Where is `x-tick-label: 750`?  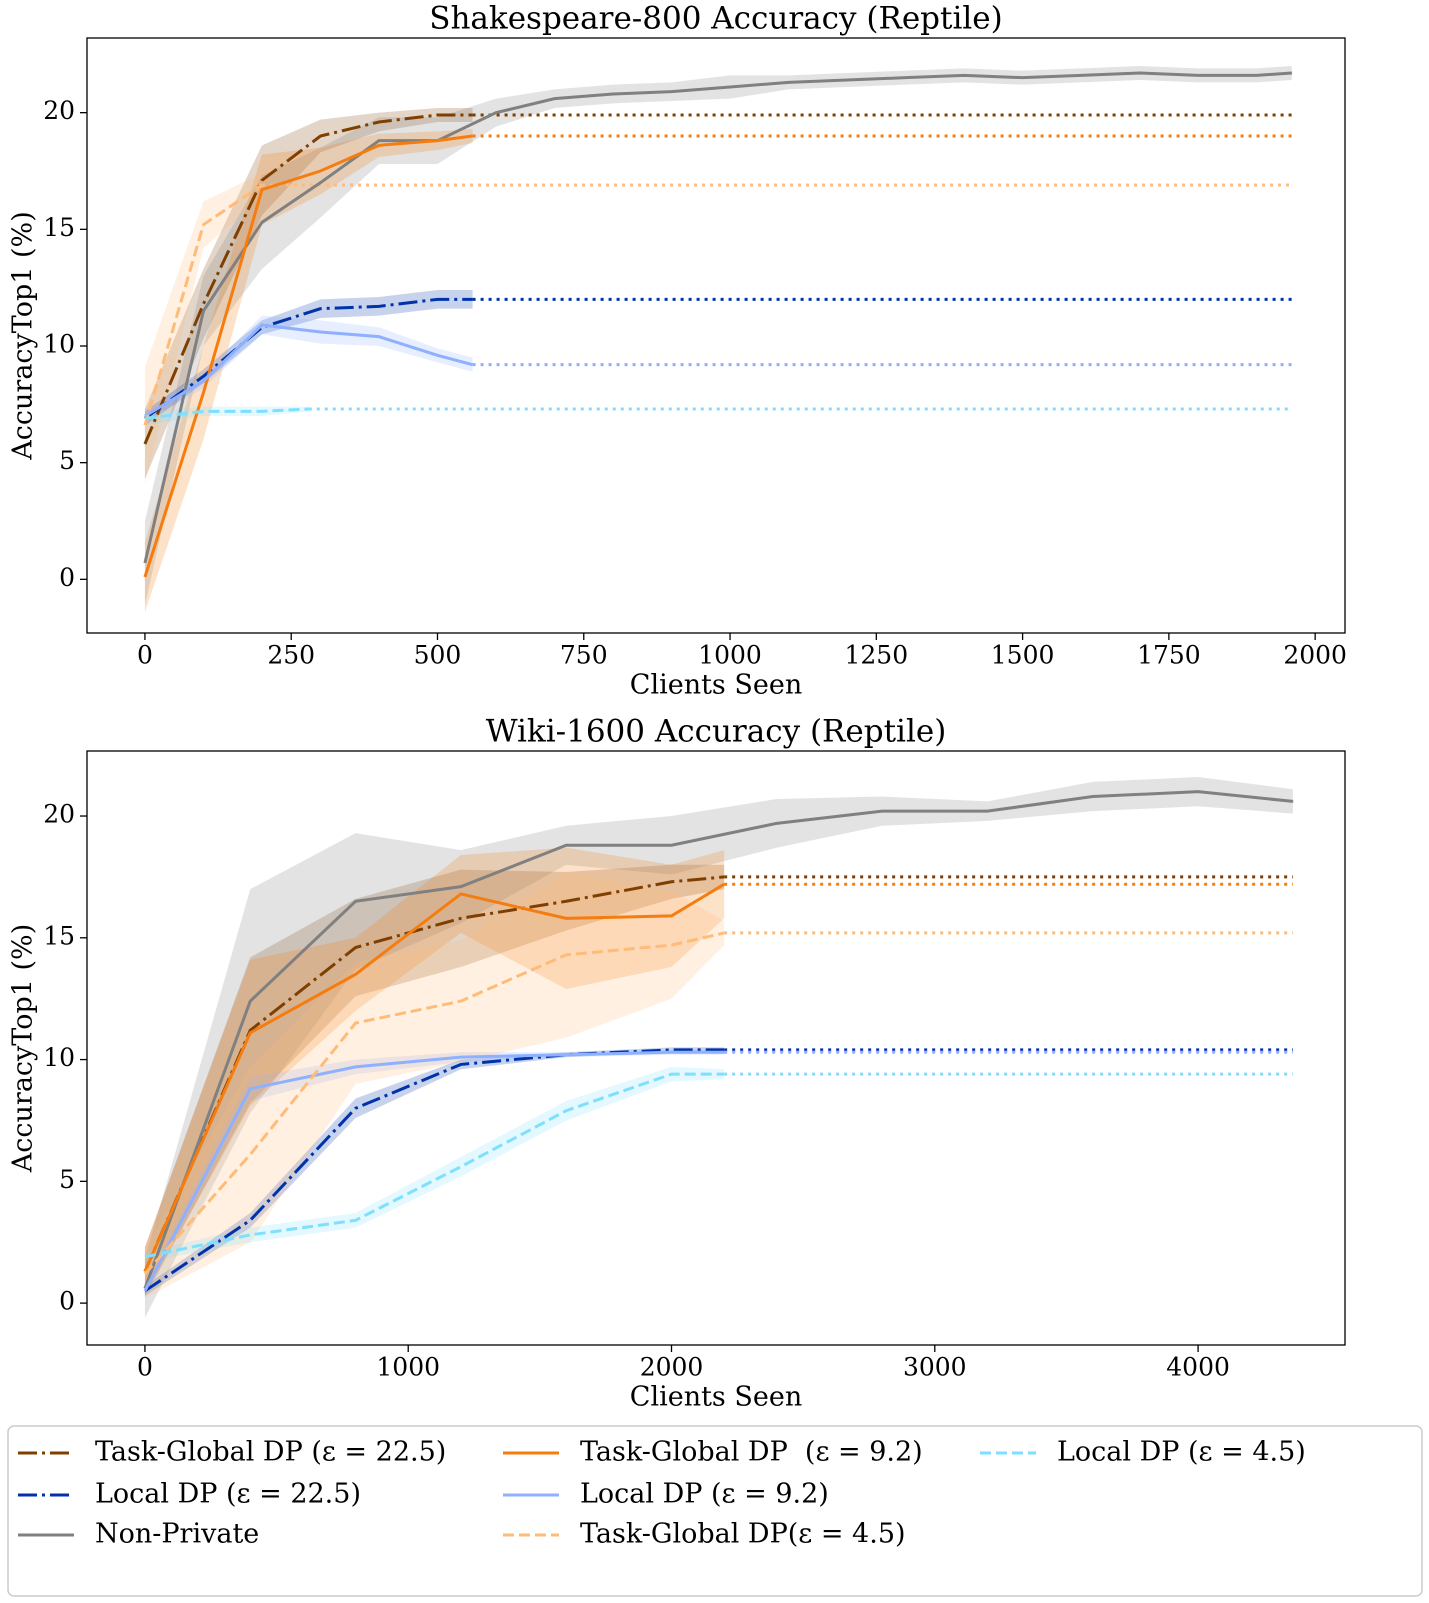 x-tick-label: 750 is located at coordinates (584, 655).